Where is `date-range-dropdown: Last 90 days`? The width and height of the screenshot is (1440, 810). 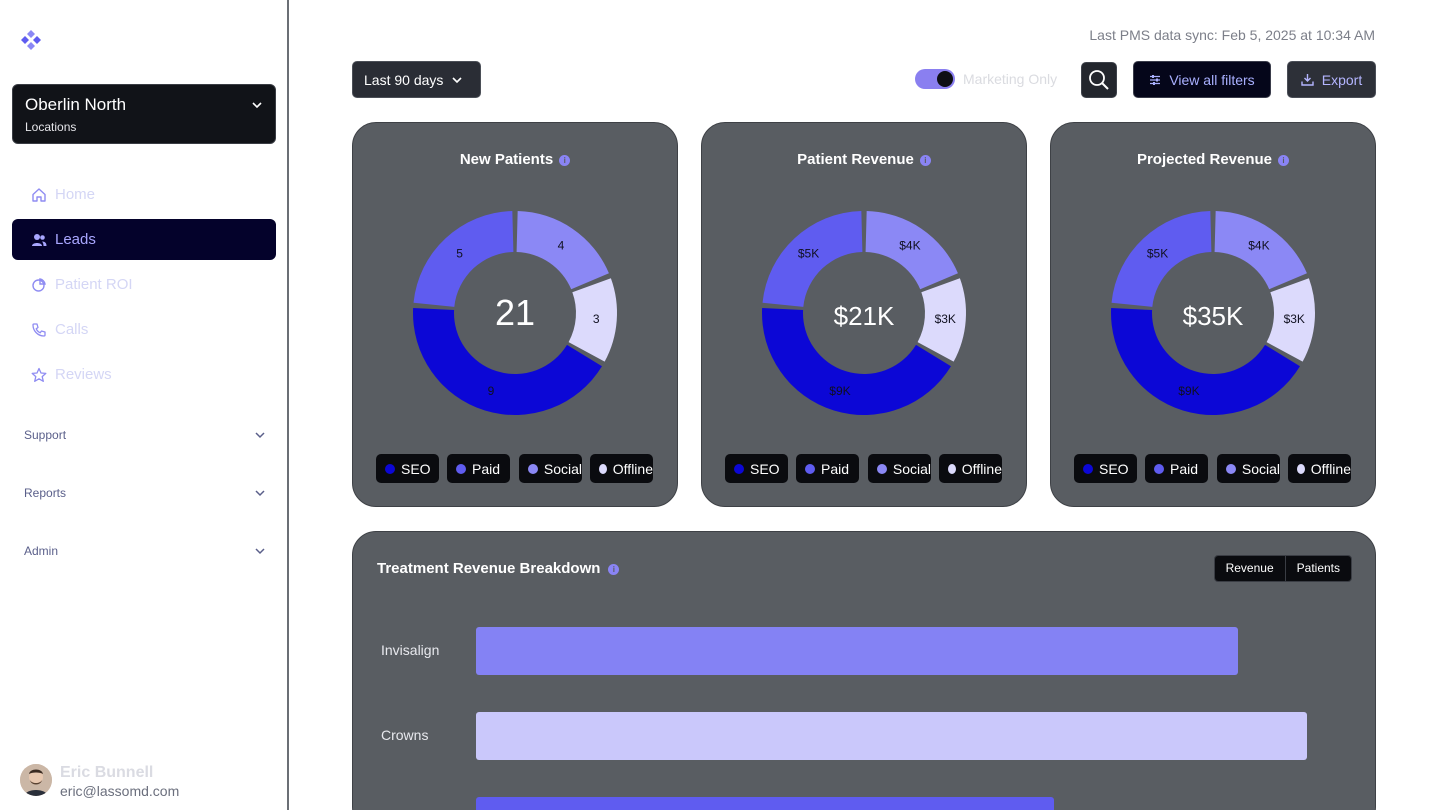
date-range-dropdown: Last 90 days is located at coordinates (416, 79).